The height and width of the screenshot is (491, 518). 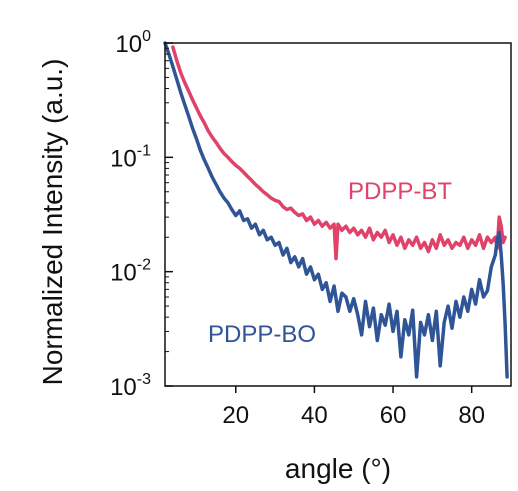 I want to click on x-tick-label: 80, so click(x=471, y=415).